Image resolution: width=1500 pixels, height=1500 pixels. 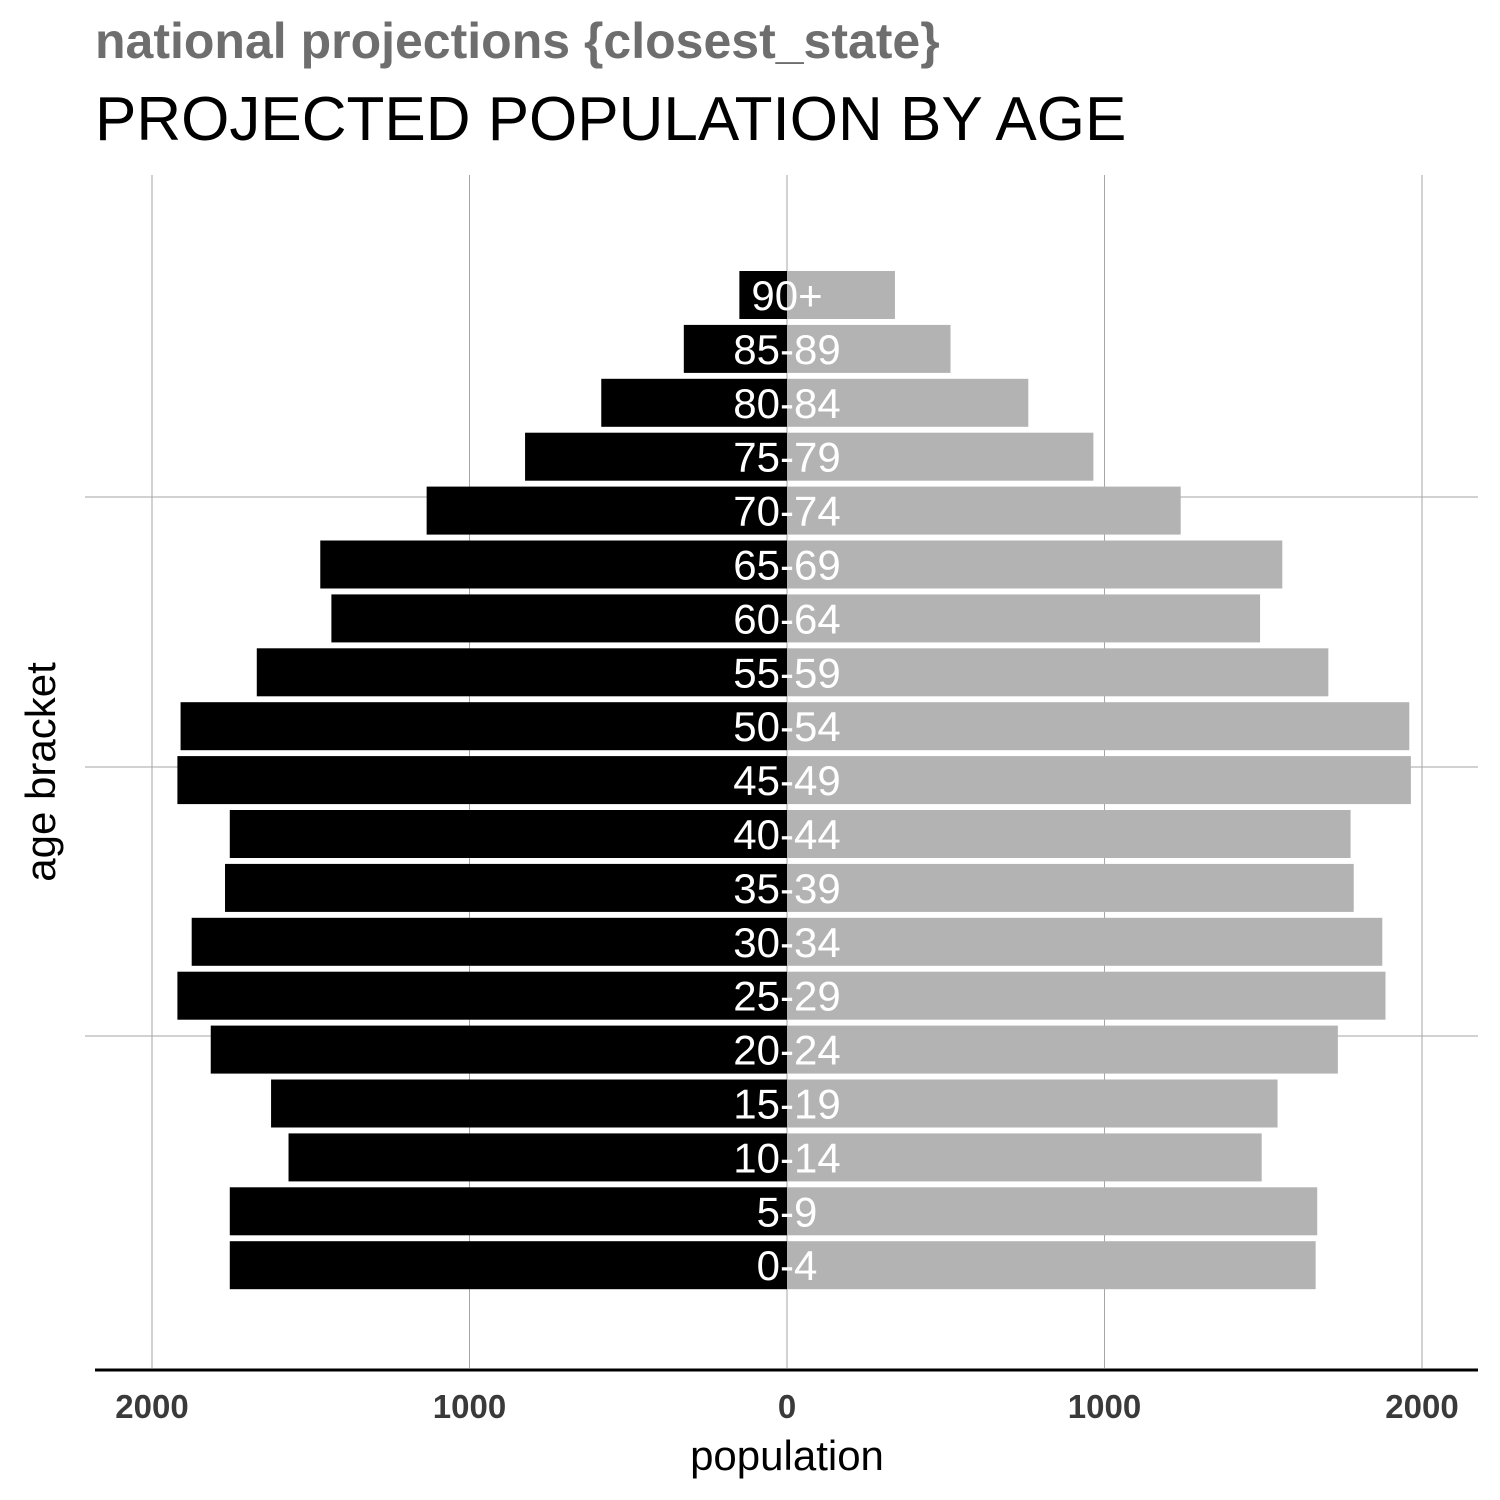 What do you see at coordinates (786, 834) in the screenshot?
I see `bar-label-40-44: 40-44` at bounding box center [786, 834].